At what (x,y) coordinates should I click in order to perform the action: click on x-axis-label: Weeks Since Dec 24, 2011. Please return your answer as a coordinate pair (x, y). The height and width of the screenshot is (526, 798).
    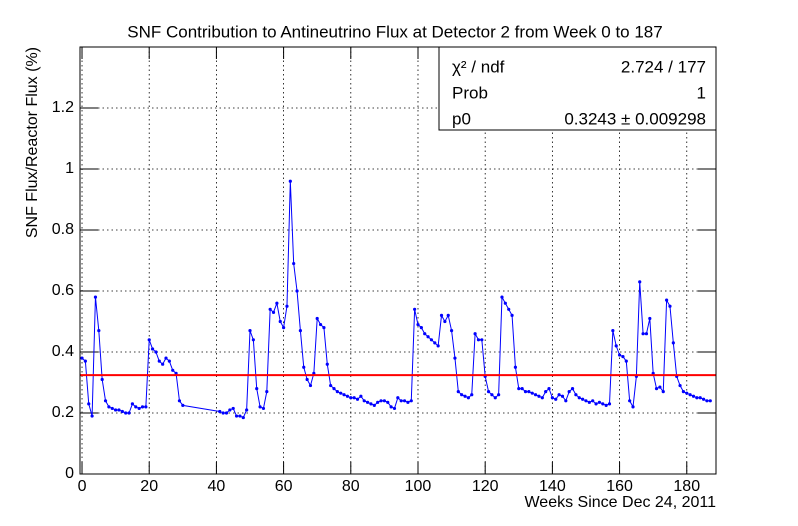
    Looking at the image, I should click on (620, 502).